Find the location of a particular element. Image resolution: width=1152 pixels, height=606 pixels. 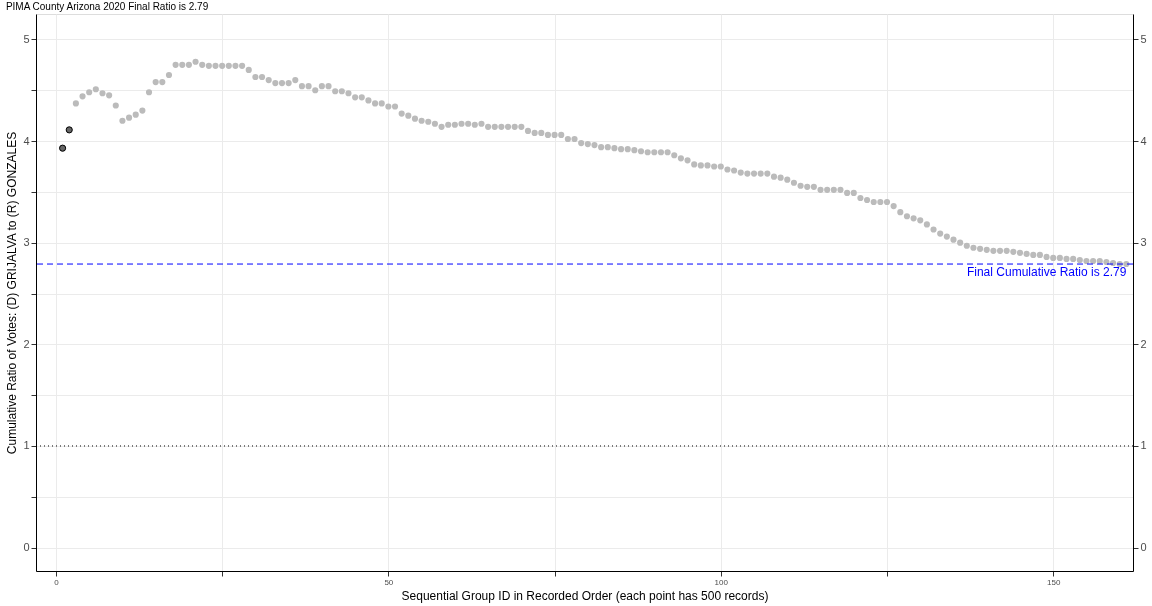

chart-title: PIMA County Arizona 2020 Final Ratio is 2.79 is located at coordinates (107, 6).